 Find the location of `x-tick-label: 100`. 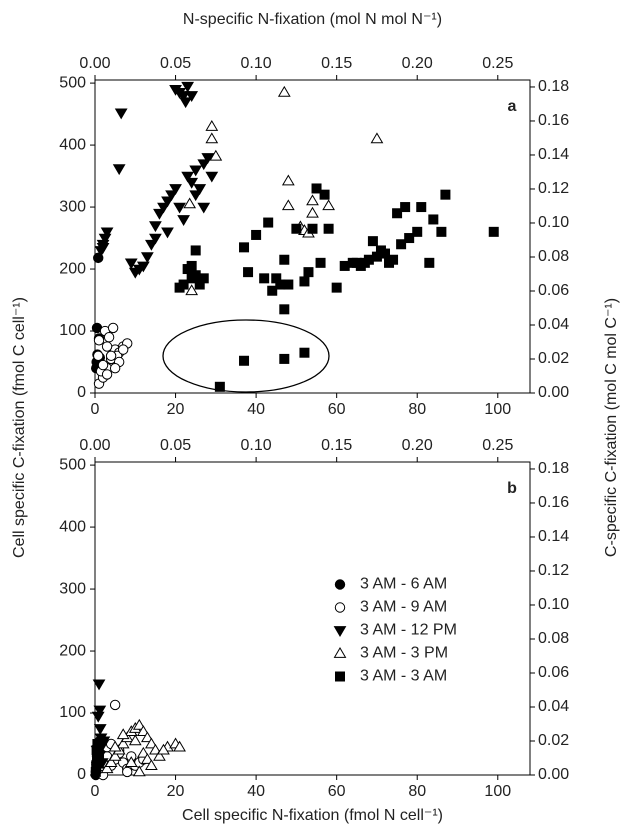

x-tick-label: 100 is located at coordinates (497, 409).